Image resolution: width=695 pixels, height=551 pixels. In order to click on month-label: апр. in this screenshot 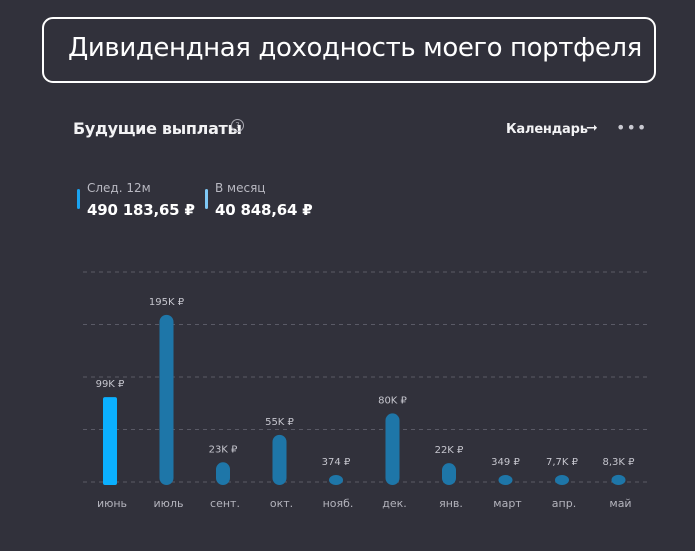, I will do `click(564, 503)`.